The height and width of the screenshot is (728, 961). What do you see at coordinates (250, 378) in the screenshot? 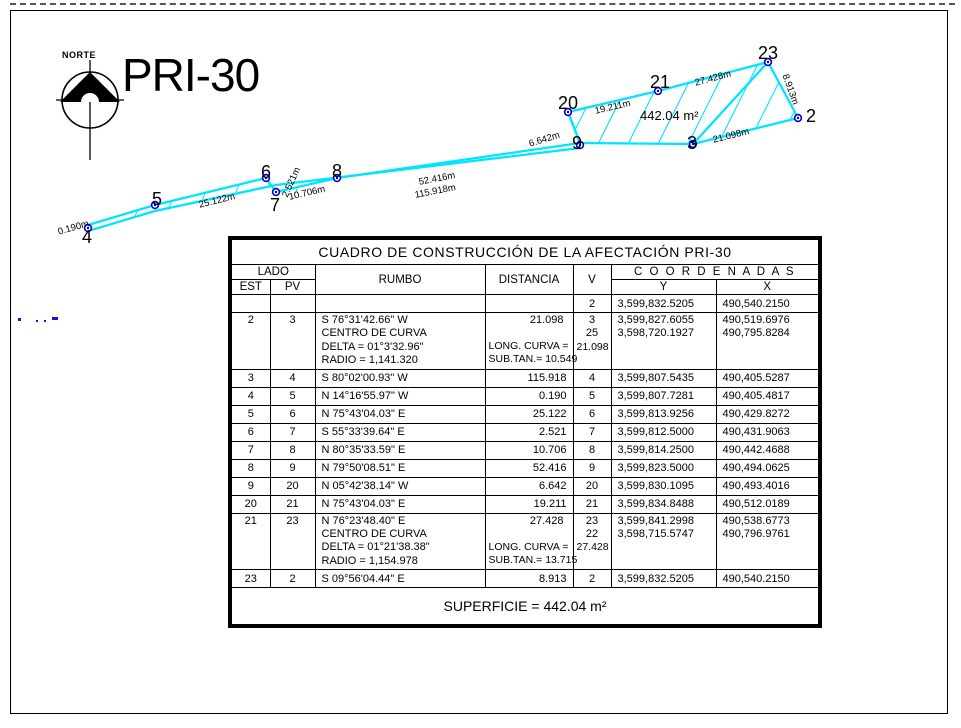
I see `cell-est: 3` at bounding box center [250, 378].